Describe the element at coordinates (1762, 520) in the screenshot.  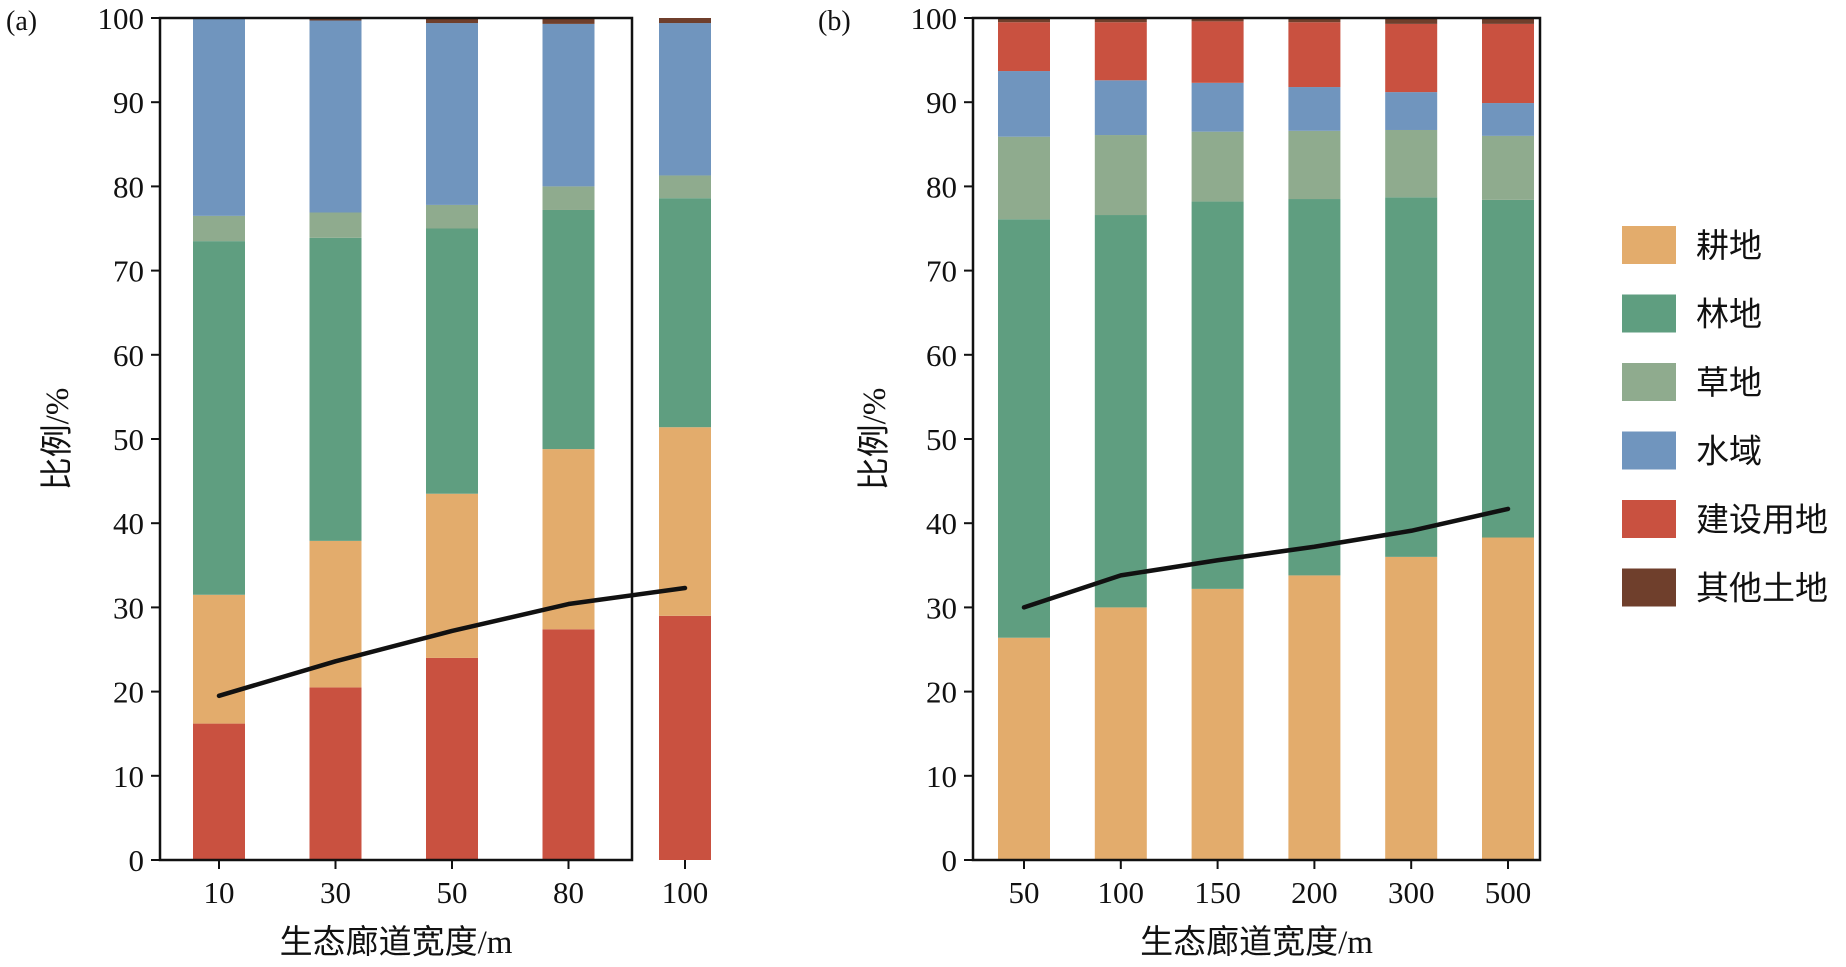
I see `legend-label: 建设用地` at that location.